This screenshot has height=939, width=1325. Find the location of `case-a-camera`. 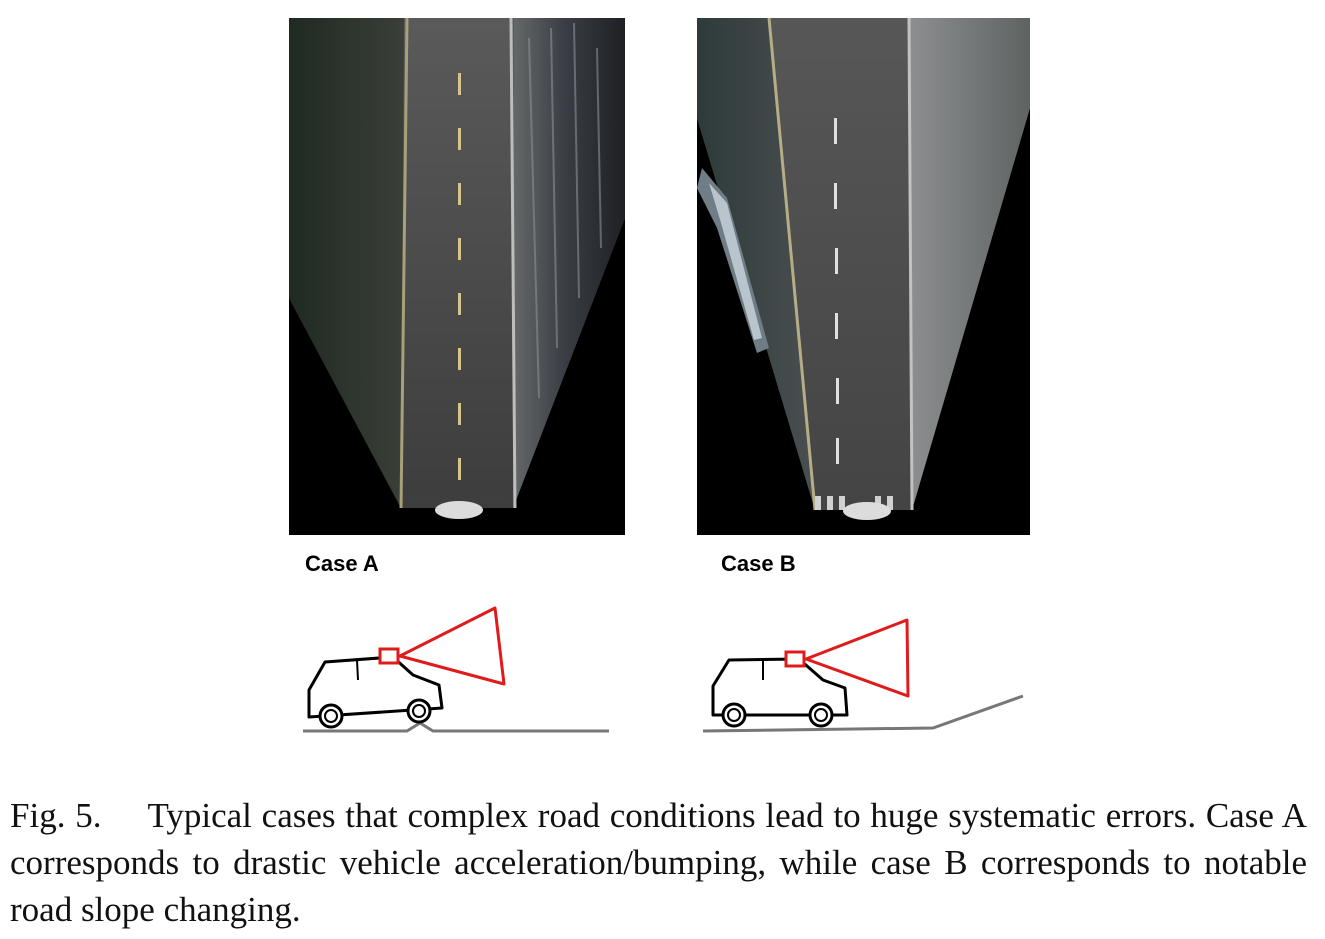

case-a-camera is located at coordinates (389, 656).